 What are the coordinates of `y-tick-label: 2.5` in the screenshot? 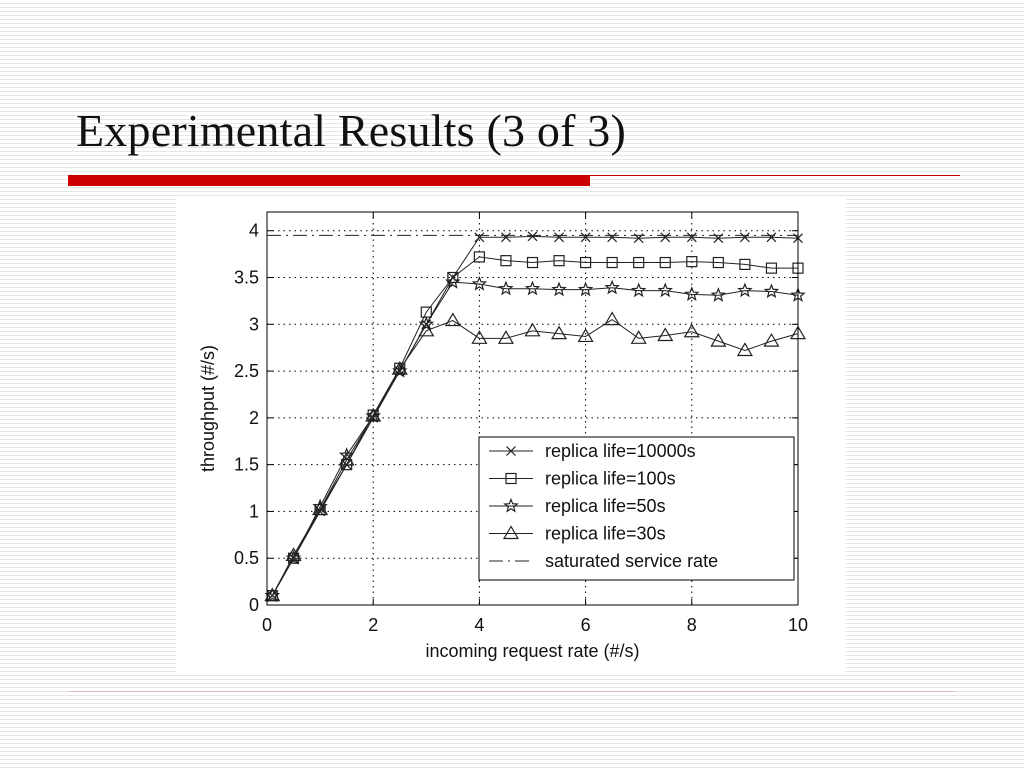 It's located at (246, 371).